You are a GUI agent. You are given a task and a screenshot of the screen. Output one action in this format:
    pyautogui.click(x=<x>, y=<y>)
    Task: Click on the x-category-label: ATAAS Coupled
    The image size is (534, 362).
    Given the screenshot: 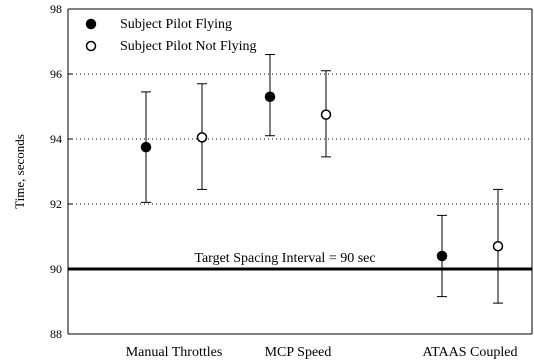 What is the action you would take?
    pyautogui.click(x=470, y=352)
    